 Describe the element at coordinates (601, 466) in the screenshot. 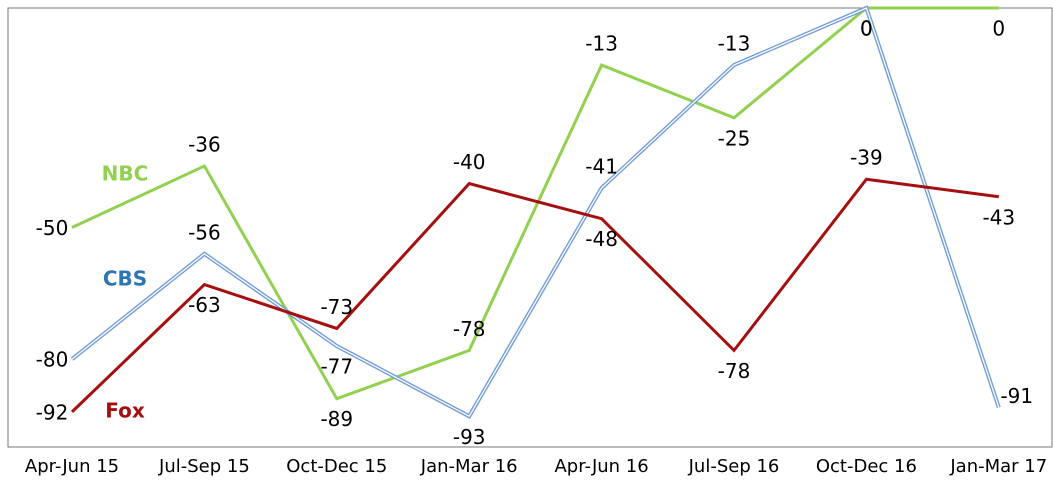

I see `x-tick-label: Apr-Jun 16` at that location.